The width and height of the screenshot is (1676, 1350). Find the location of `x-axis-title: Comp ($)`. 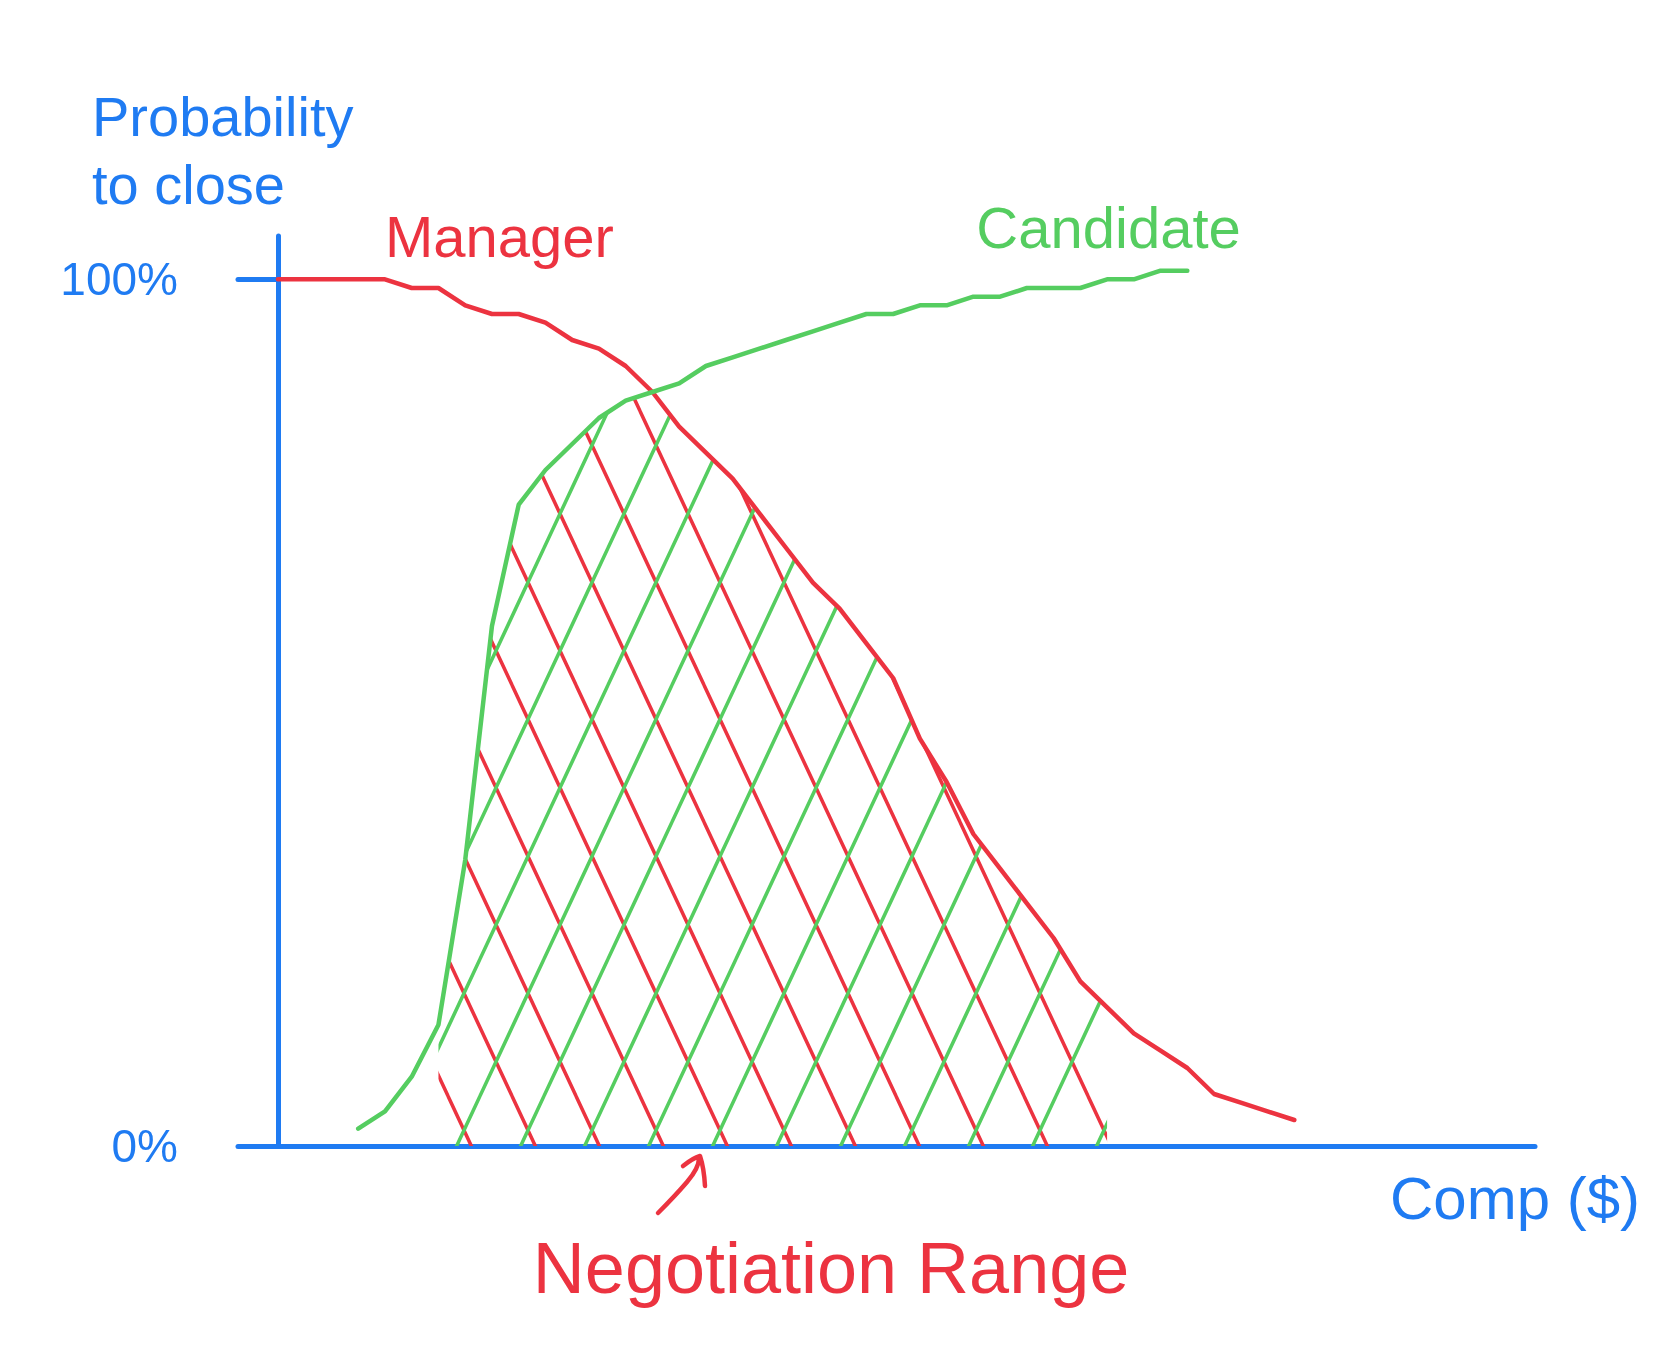

x-axis-title: Comp ($) is located at coordinates (1515, 1198).